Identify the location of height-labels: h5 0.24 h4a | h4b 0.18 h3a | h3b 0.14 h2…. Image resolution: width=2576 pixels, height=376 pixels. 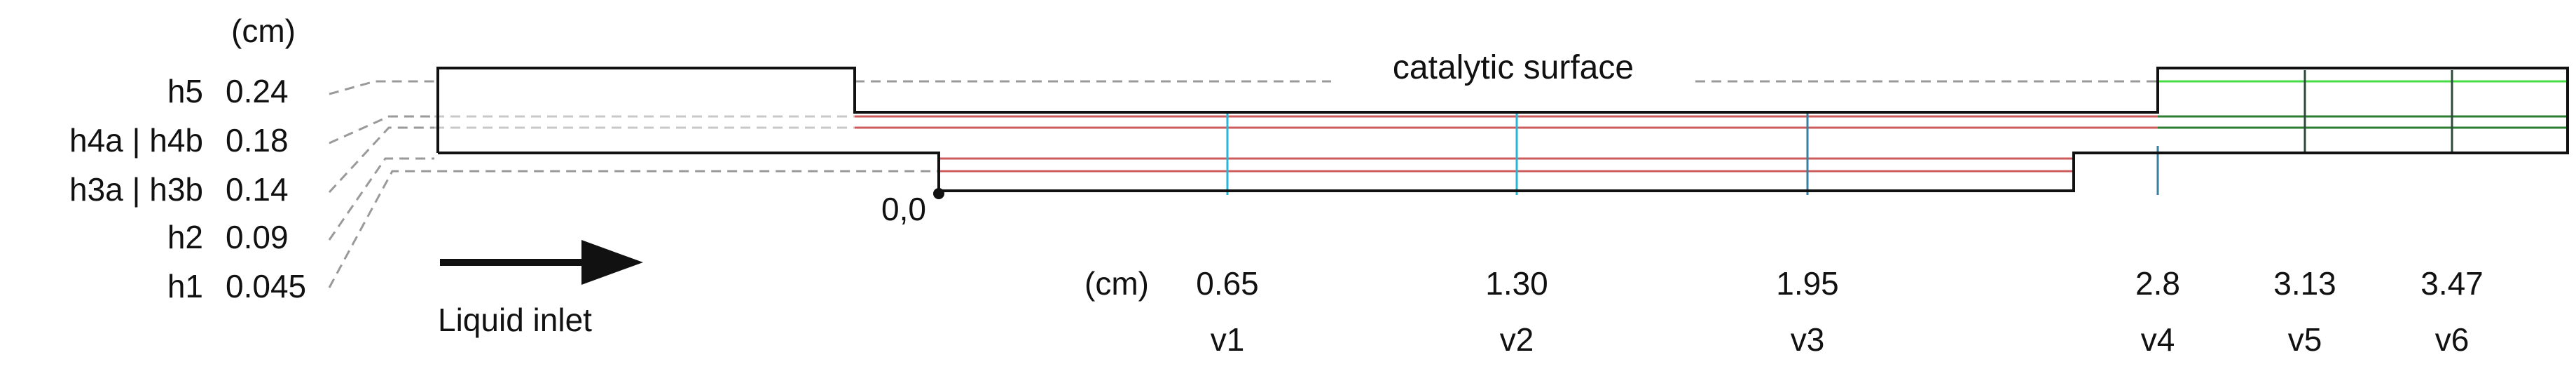
(187, 188).